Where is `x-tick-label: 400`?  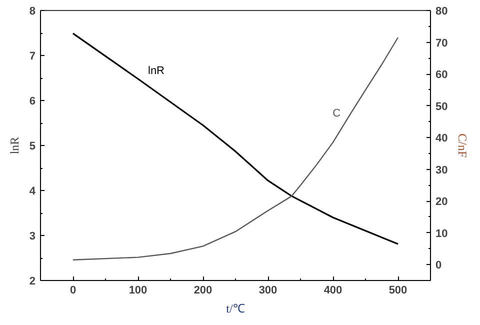 x-tick-label: 400 is located at coordinates (333, 290).